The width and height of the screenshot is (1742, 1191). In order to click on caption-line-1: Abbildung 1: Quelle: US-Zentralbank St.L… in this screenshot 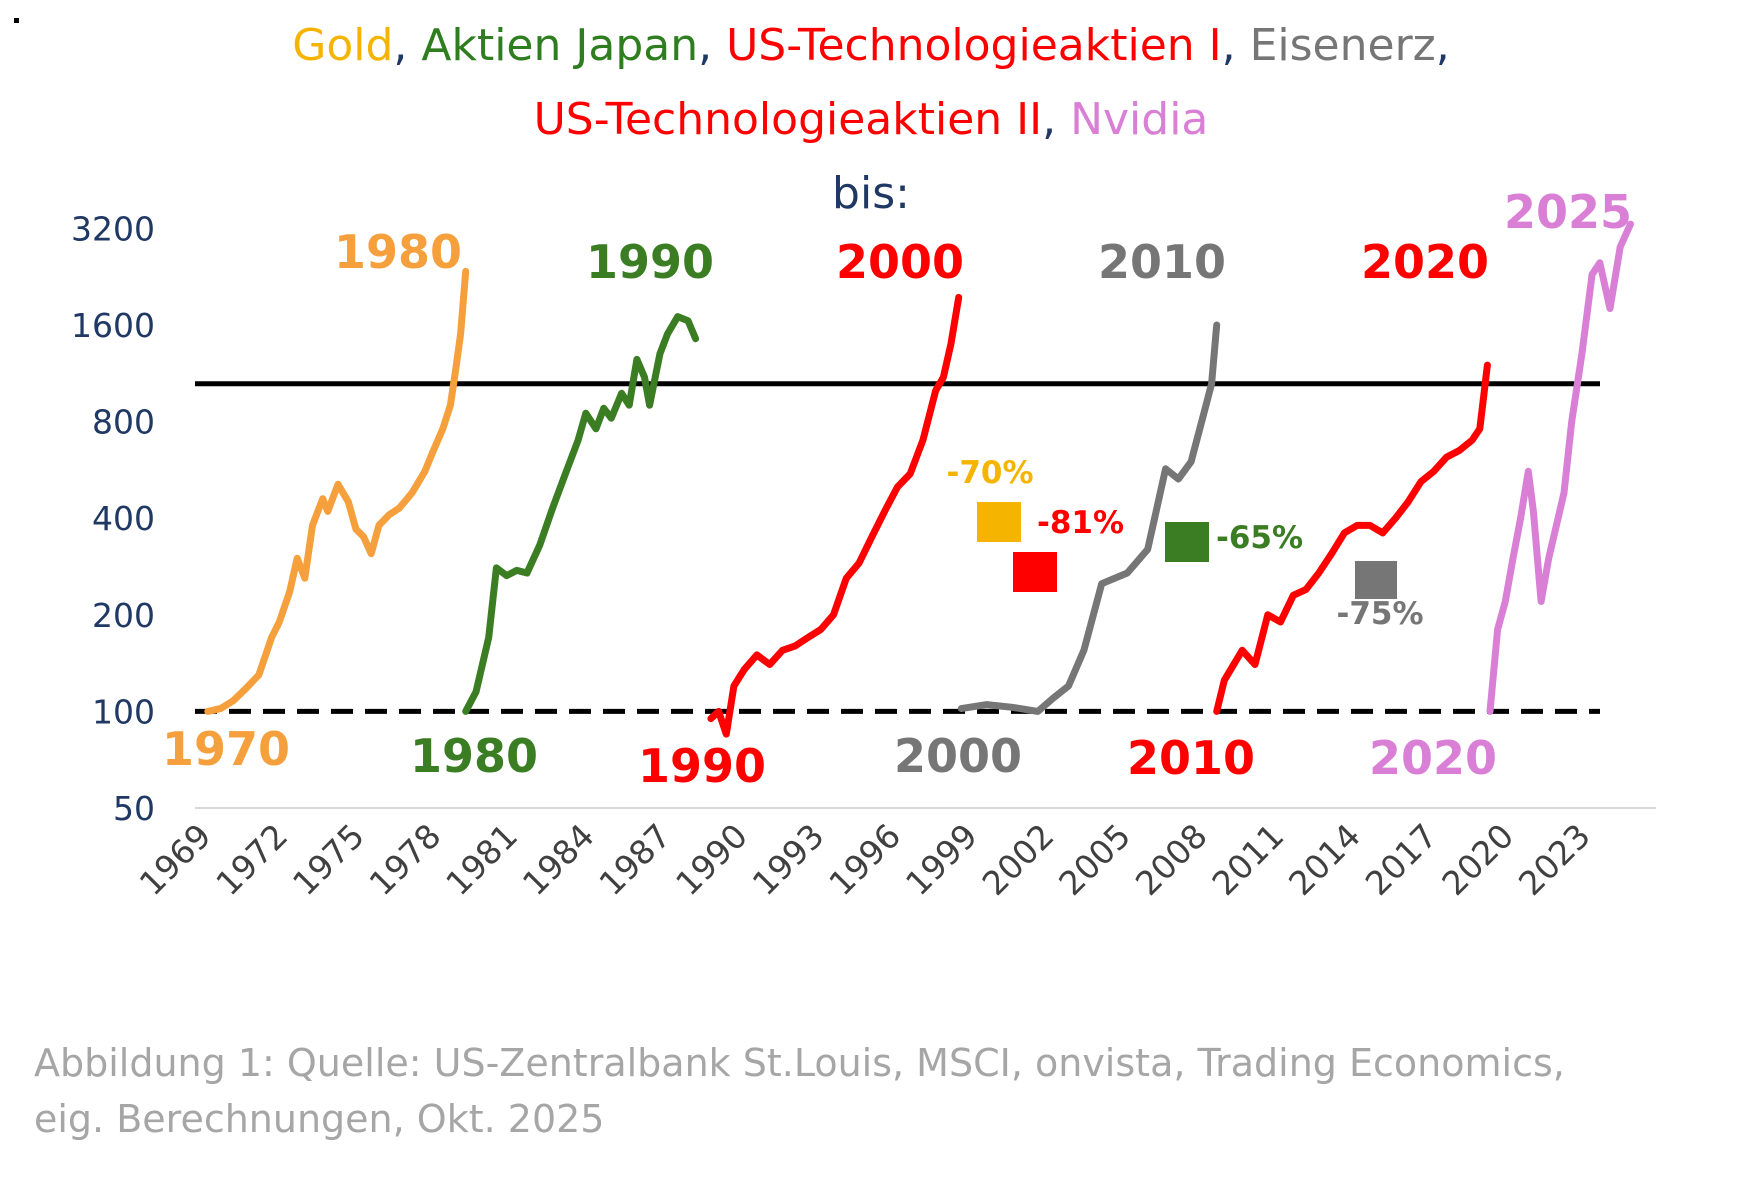, I will do `click(799, 1063)`.